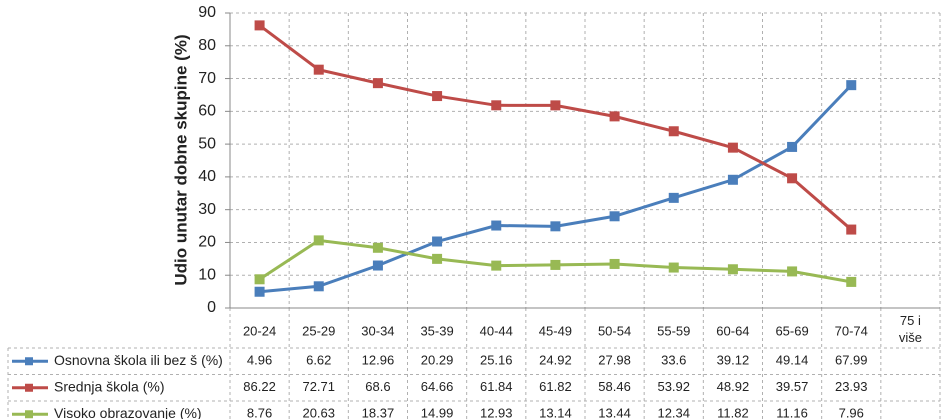 The width and height of the screenshot is (942, 419). I want to click on x-tick-label: 45-49, so click(555, 330).